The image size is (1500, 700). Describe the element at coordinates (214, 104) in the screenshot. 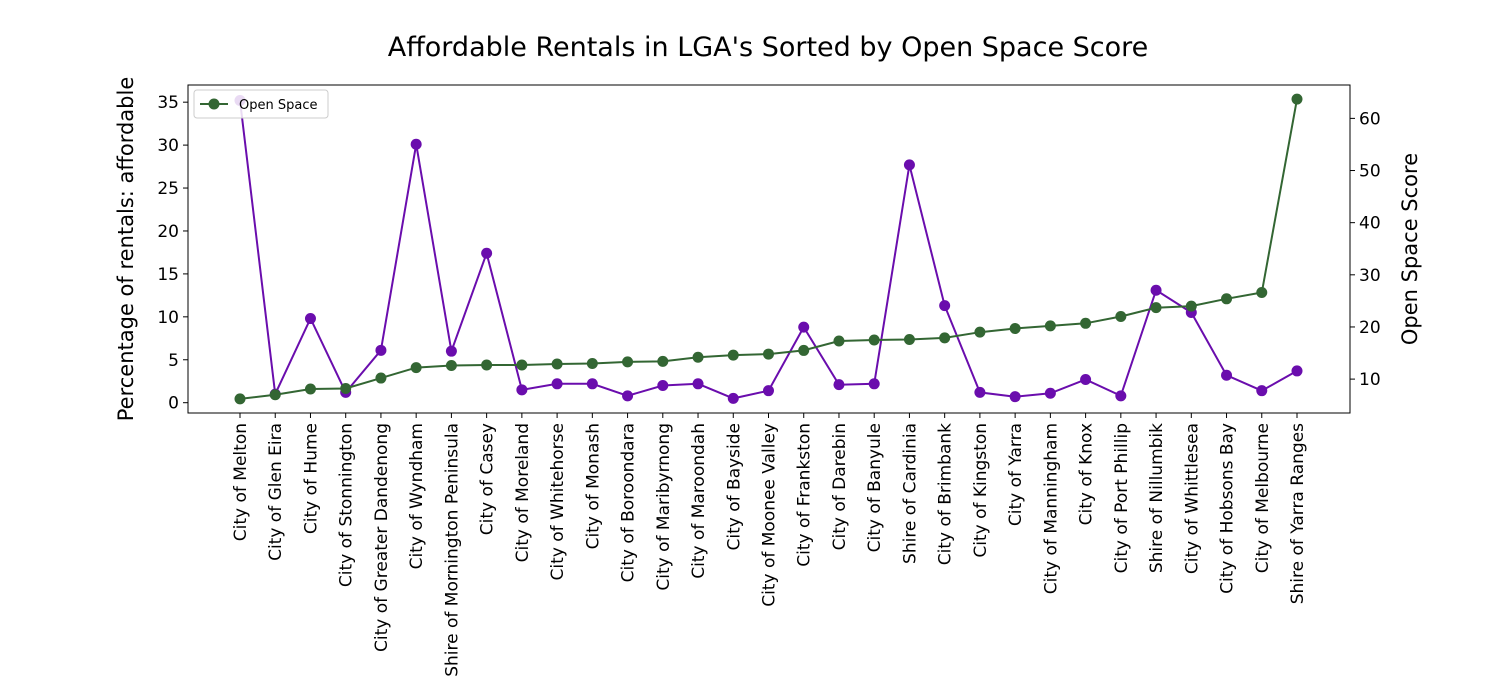

I see `legend-marker` at that location.